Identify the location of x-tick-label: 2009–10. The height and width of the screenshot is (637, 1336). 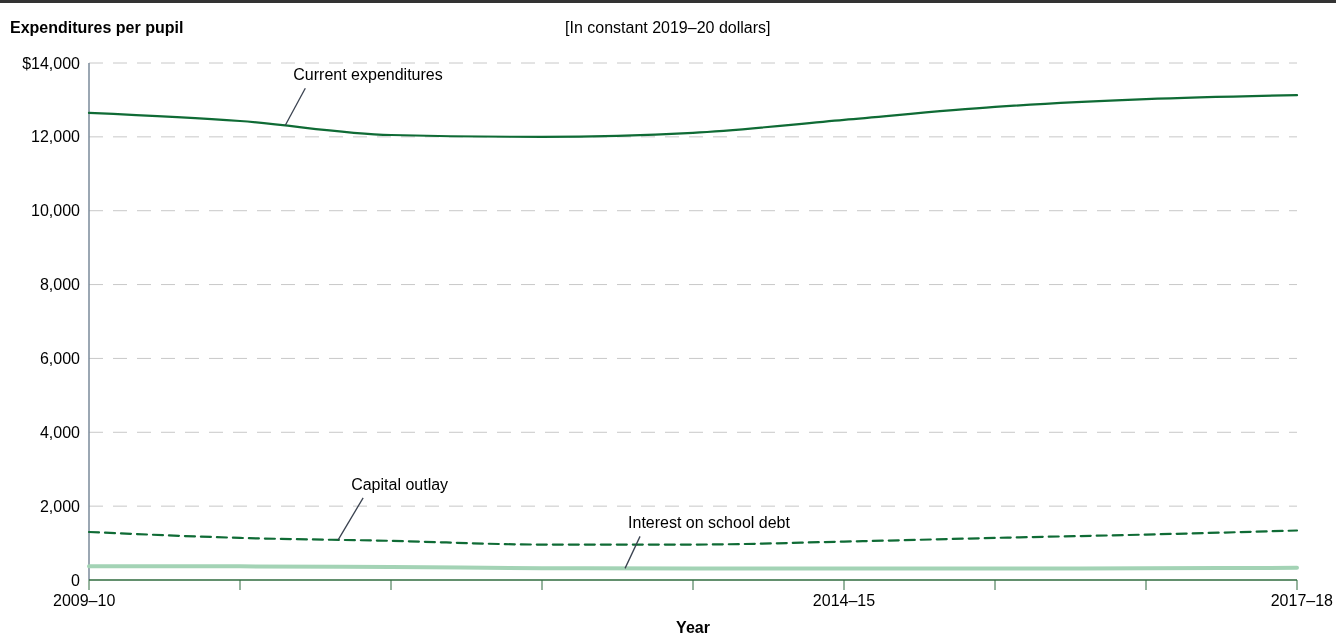
(84, 600).